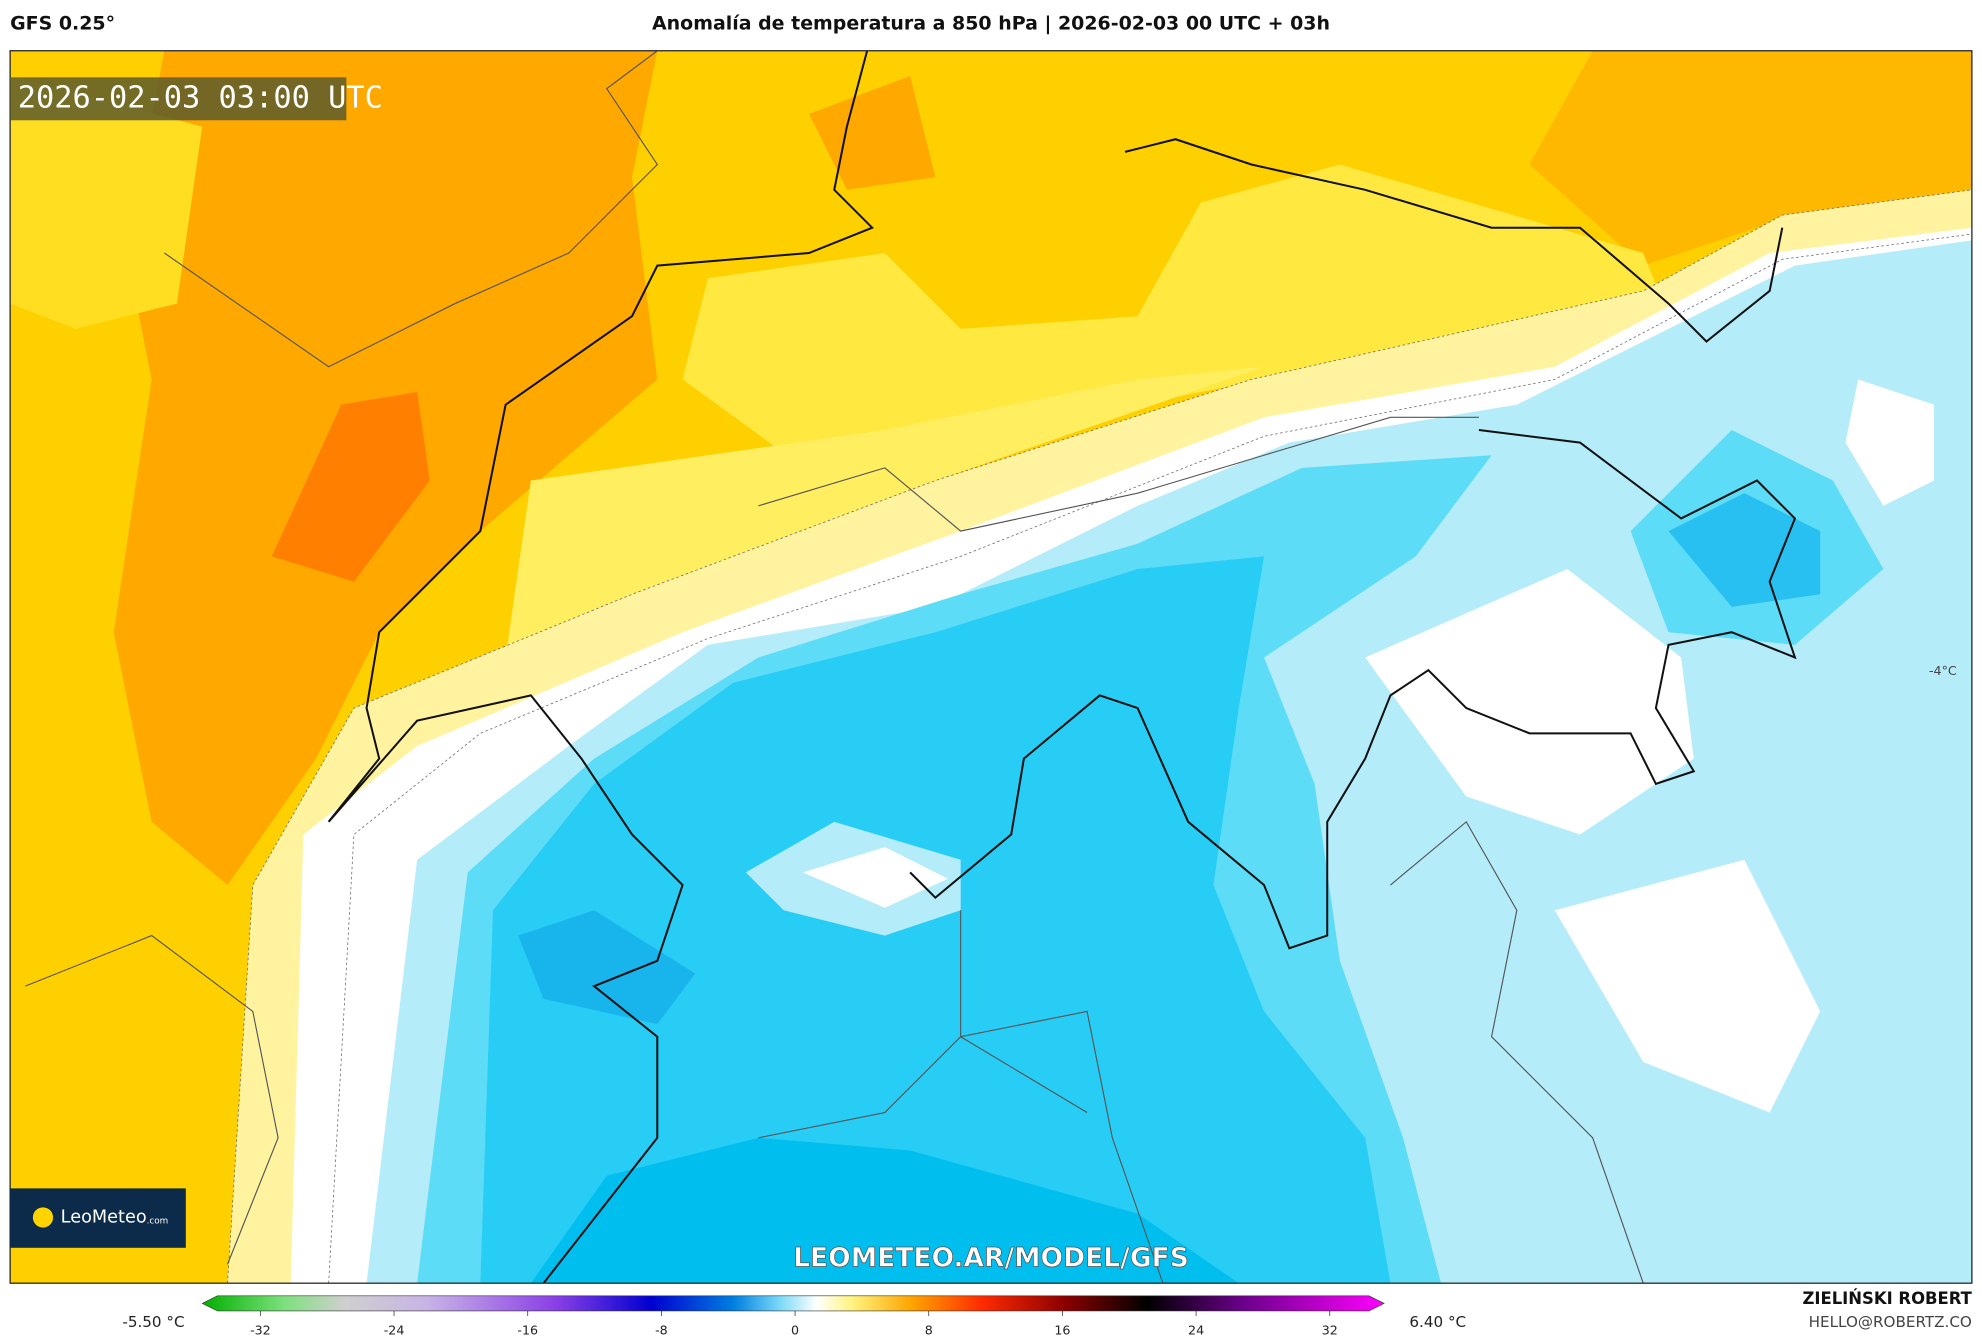 The height and width of the screenshot is (1339, 1982). What do you see at coordinates (1062, 1330) in the screenshot?
I see `colorbar-tick-label: 16` at bounding box center [1062, 1330].